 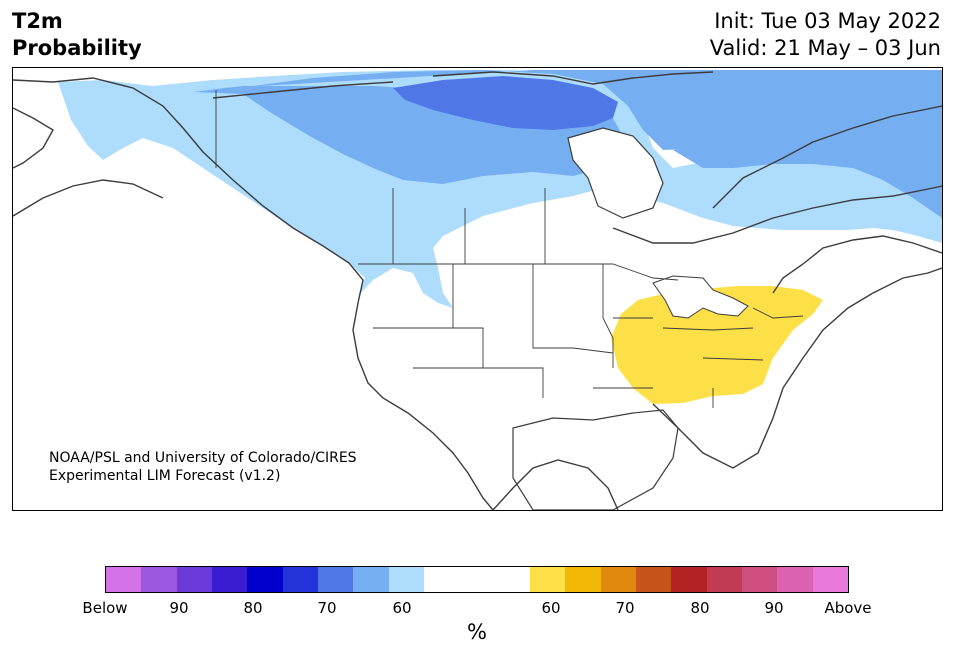 I want to click on colorbar-tick-above-70: 70, so click(x=625, y=608).